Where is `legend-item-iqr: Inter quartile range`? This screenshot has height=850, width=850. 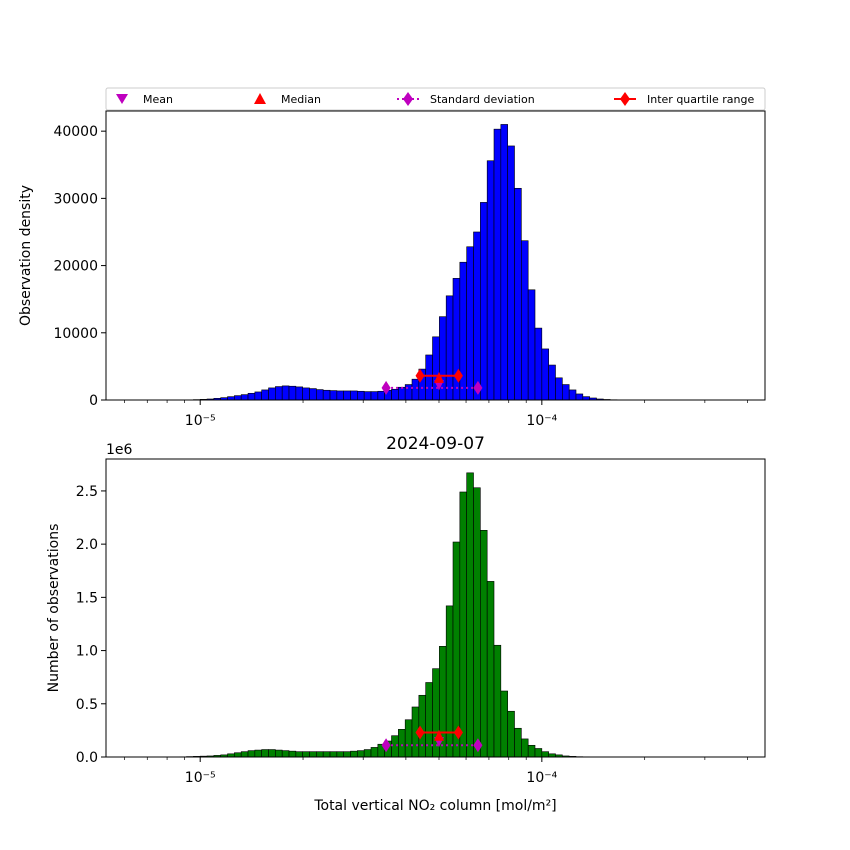 legend-item-iqr: Inter quartile range is located at coordinates (684, 99).